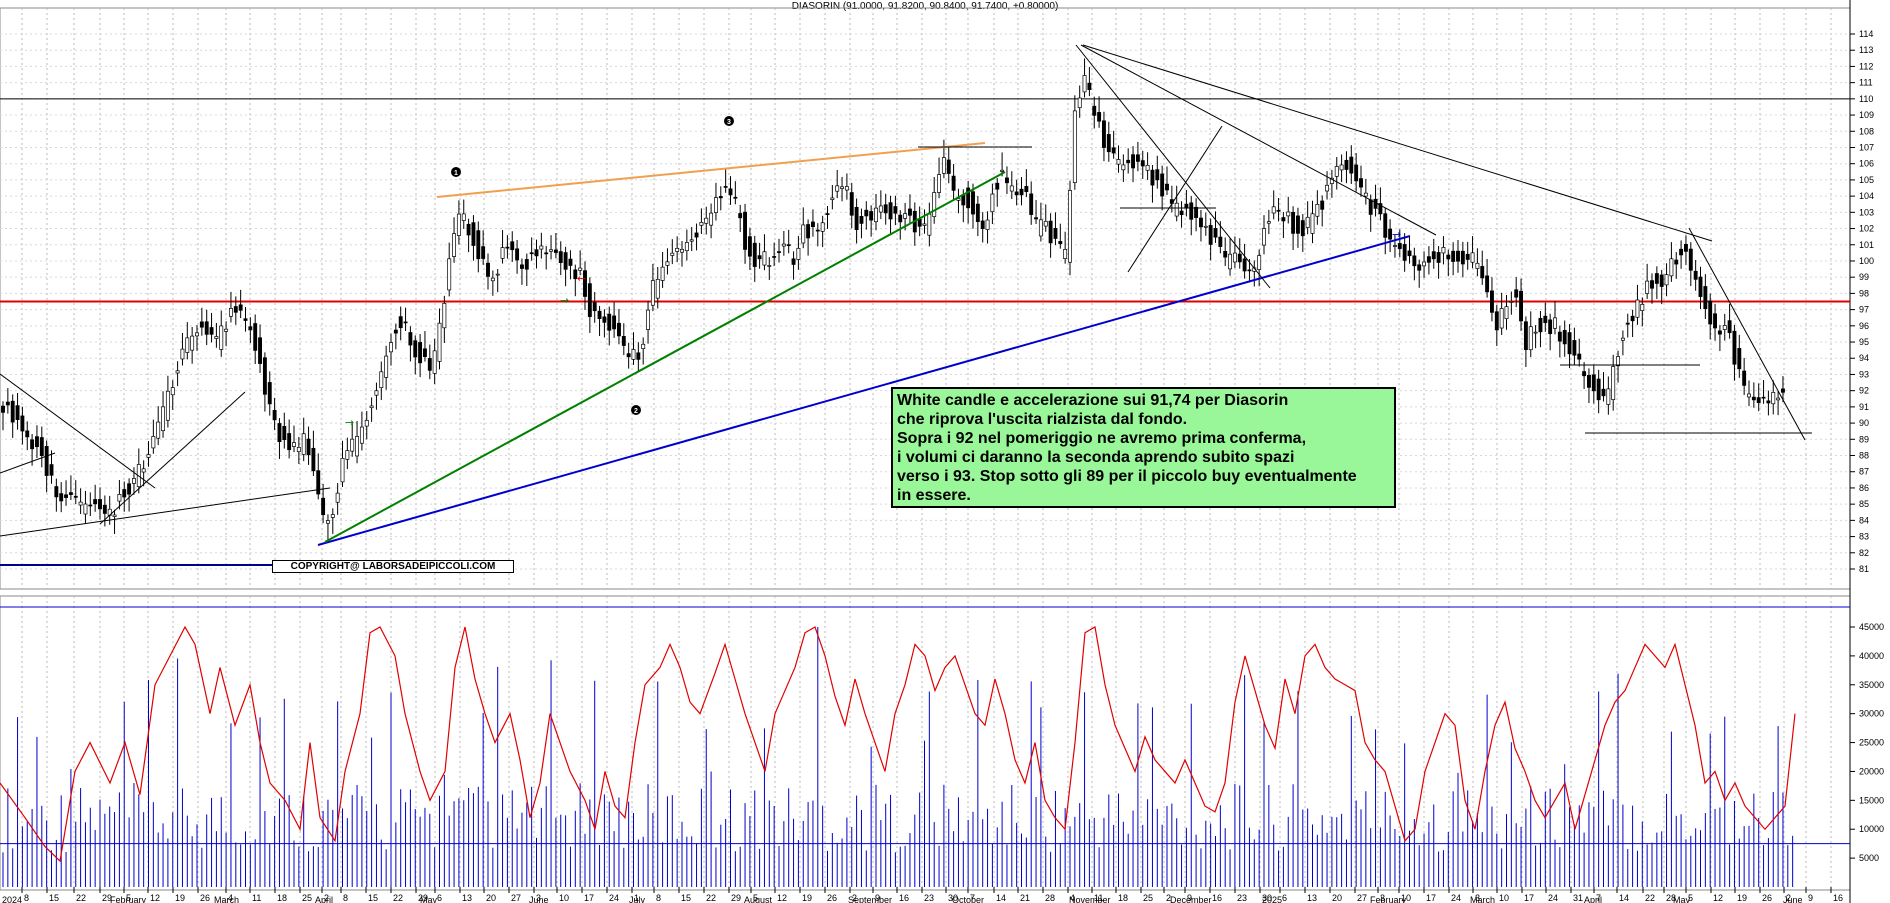 Image resolution: width=1890 pixels, height=903 pixels. I want to click on annotation-line: in essere., so click(934, 495).